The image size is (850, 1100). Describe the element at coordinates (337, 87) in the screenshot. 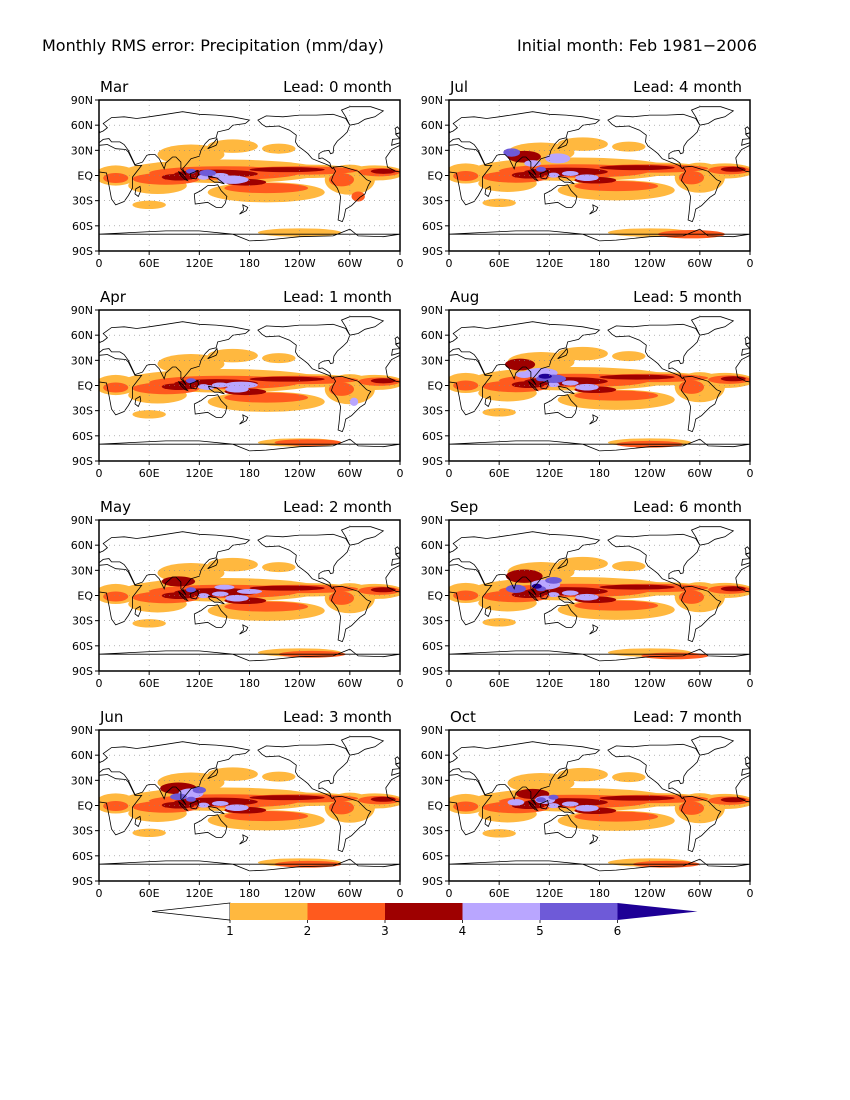

I see `panel-lead-label: Lead: 0 month` at that location.